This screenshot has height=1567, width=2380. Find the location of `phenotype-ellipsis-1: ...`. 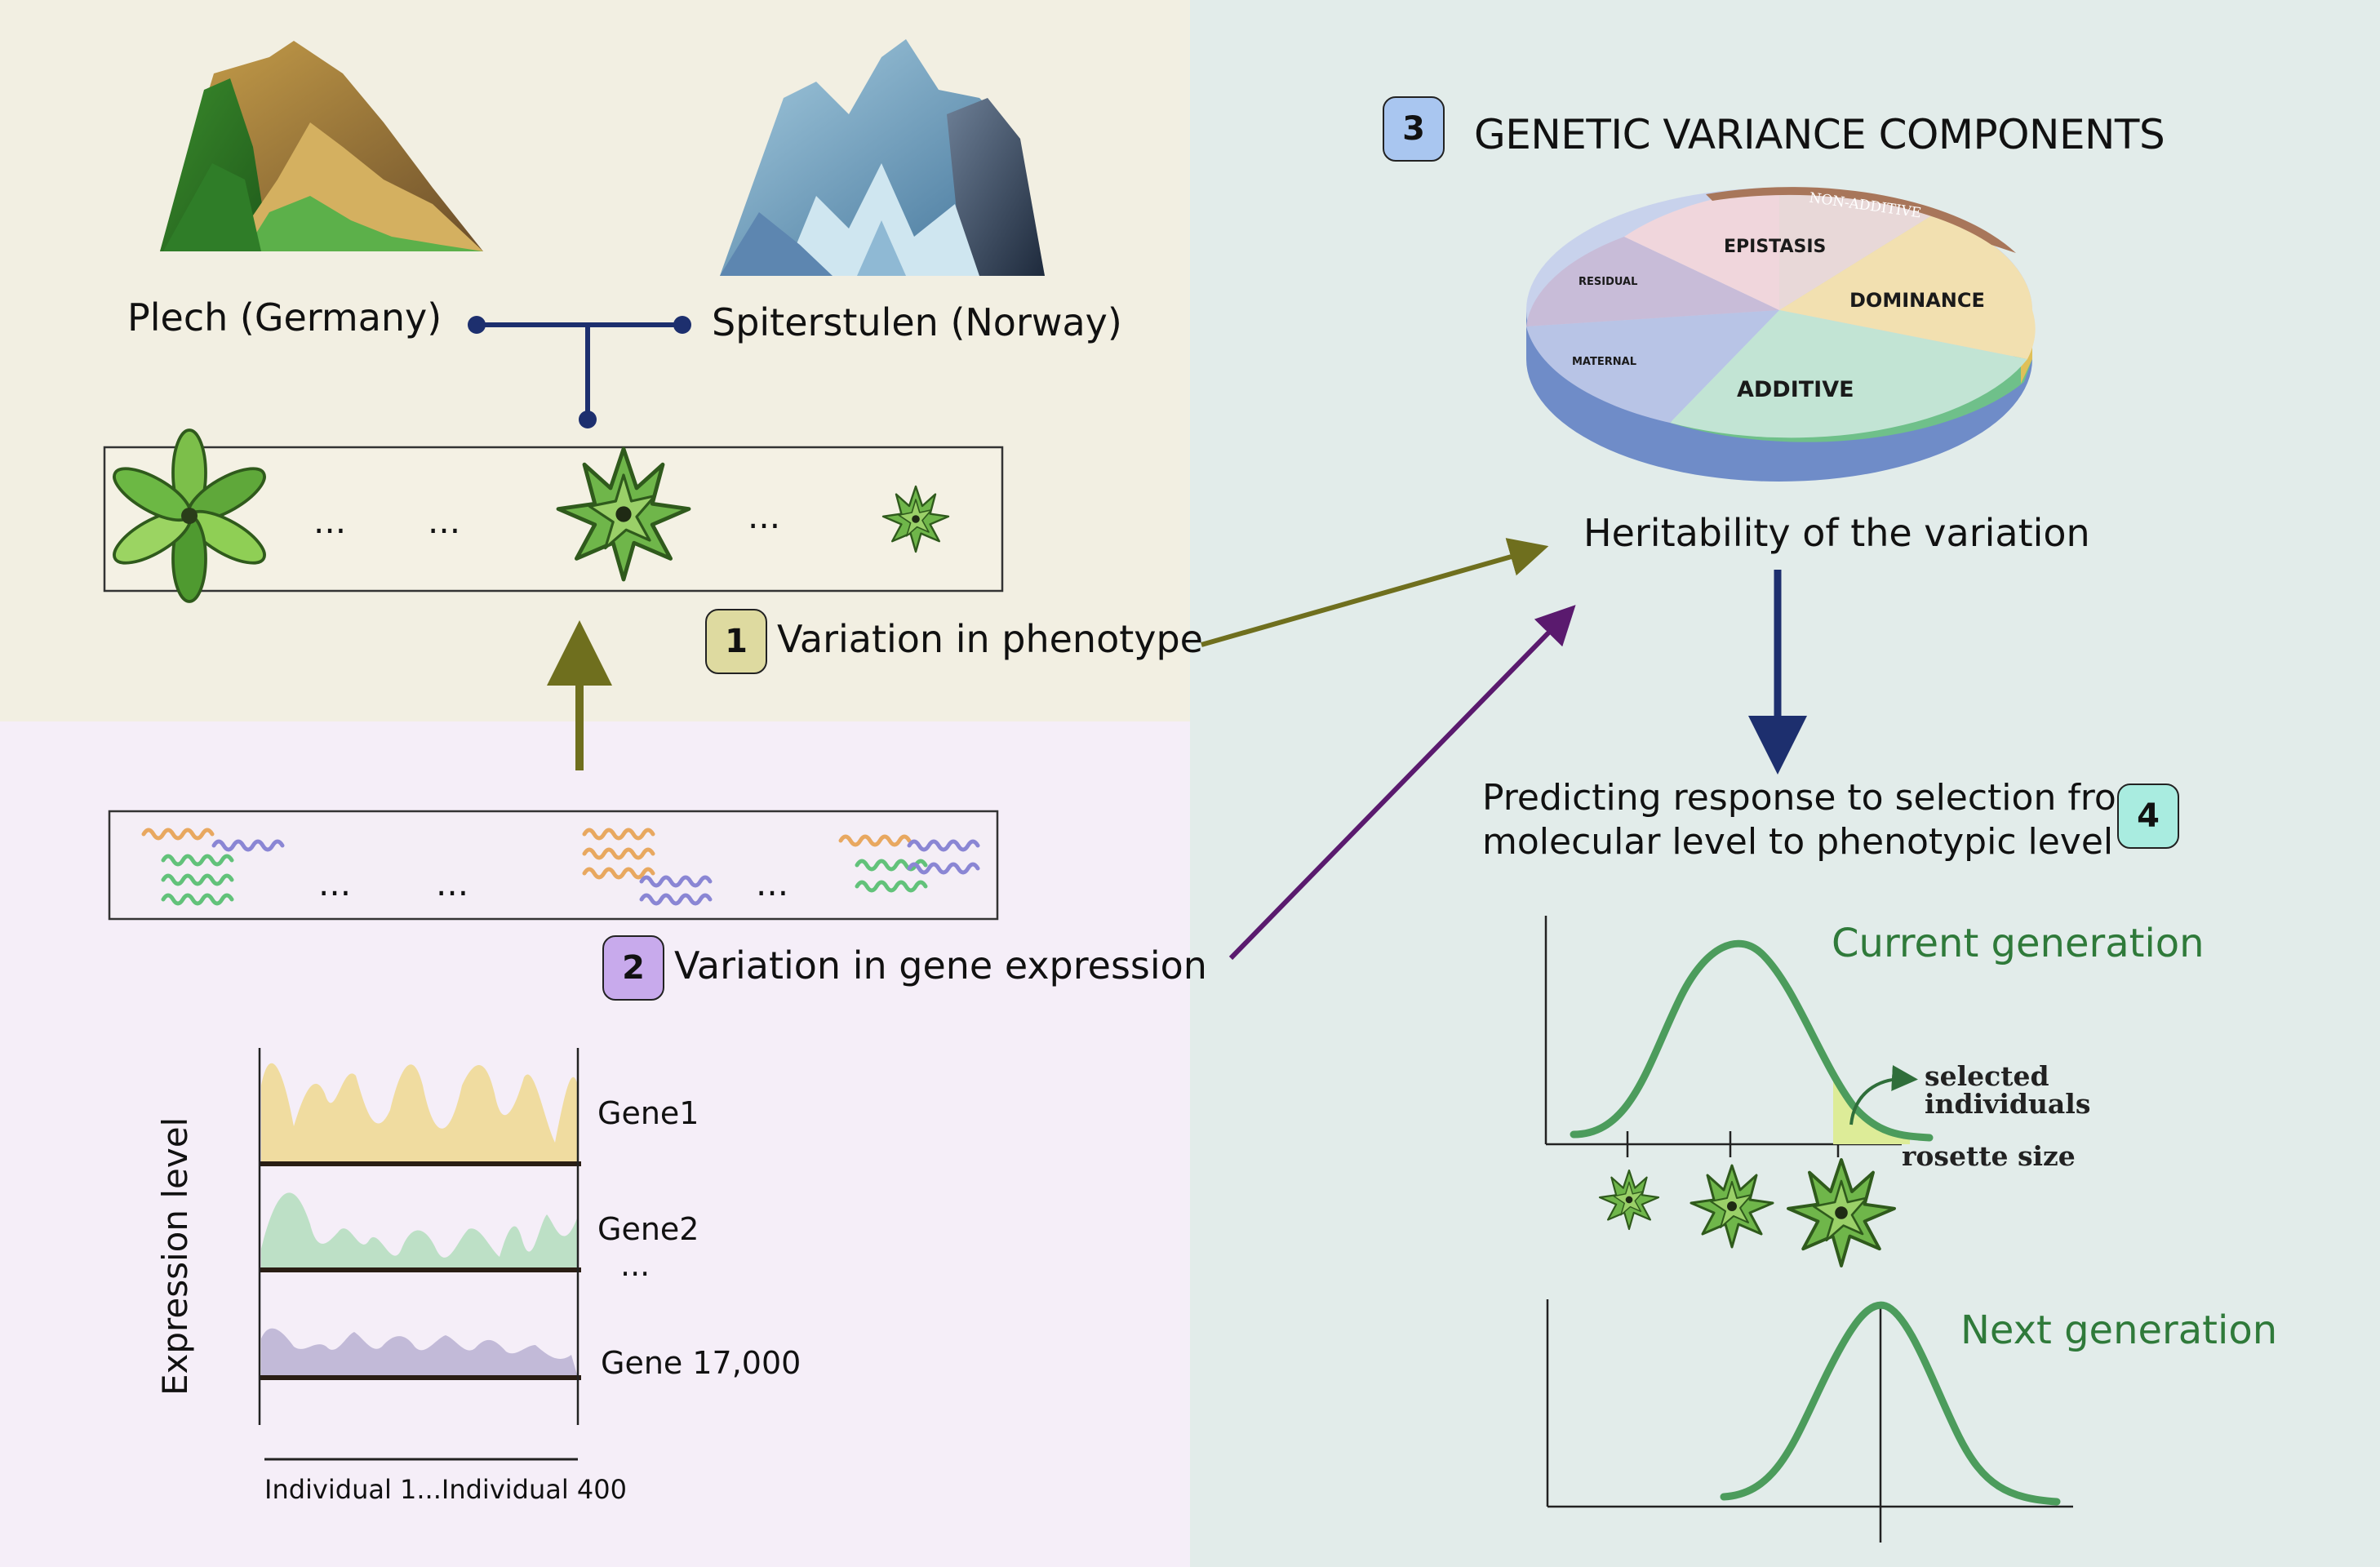

phenotype-ellipsis-1: ... is located at coordinates (330, 521).